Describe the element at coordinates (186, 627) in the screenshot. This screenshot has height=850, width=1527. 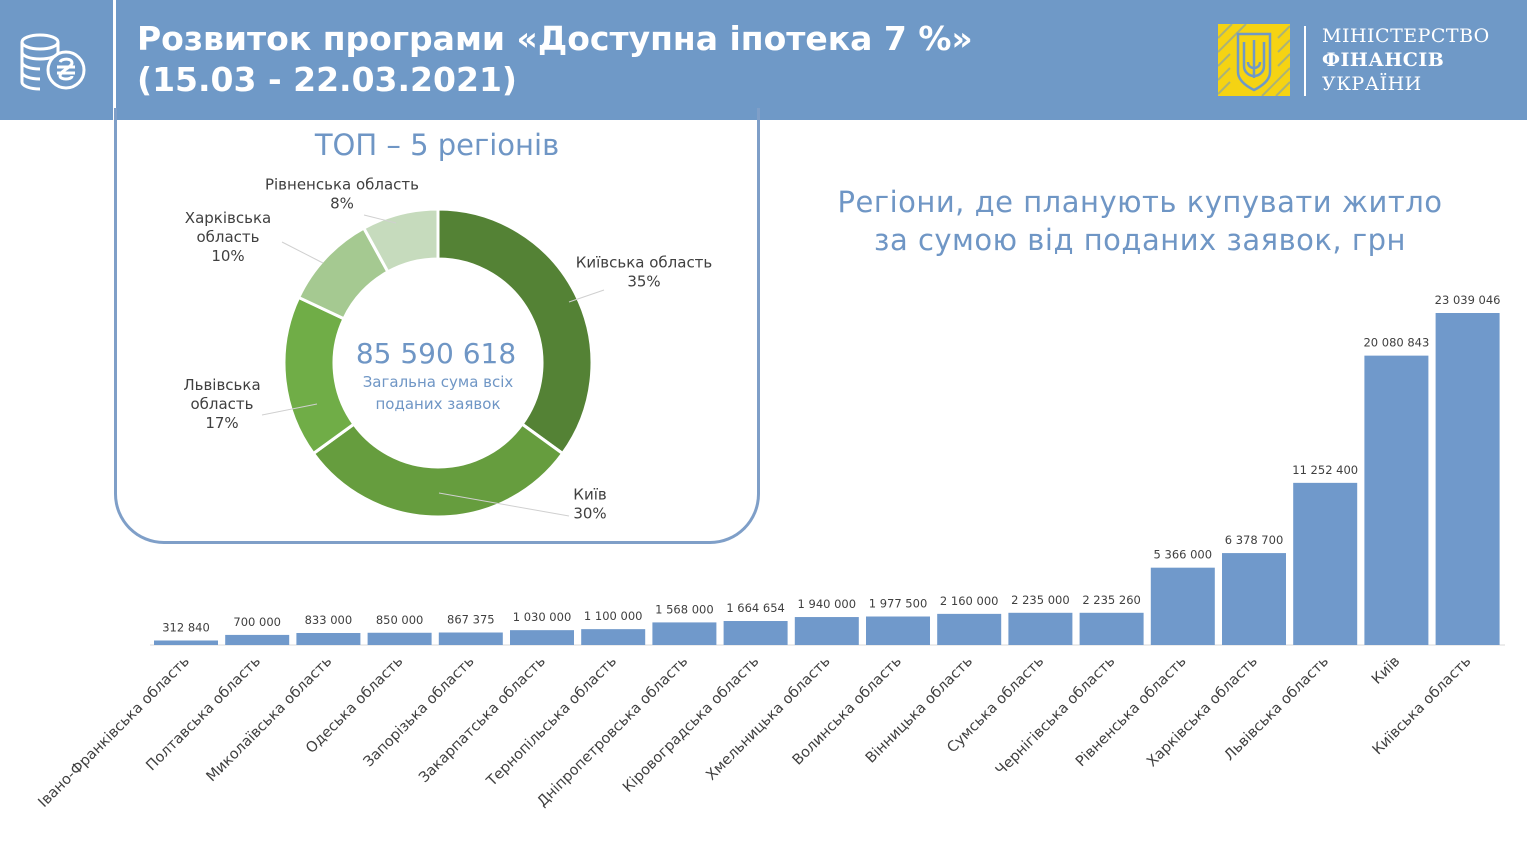
I see `bar-value-label: 312 840` at that location.